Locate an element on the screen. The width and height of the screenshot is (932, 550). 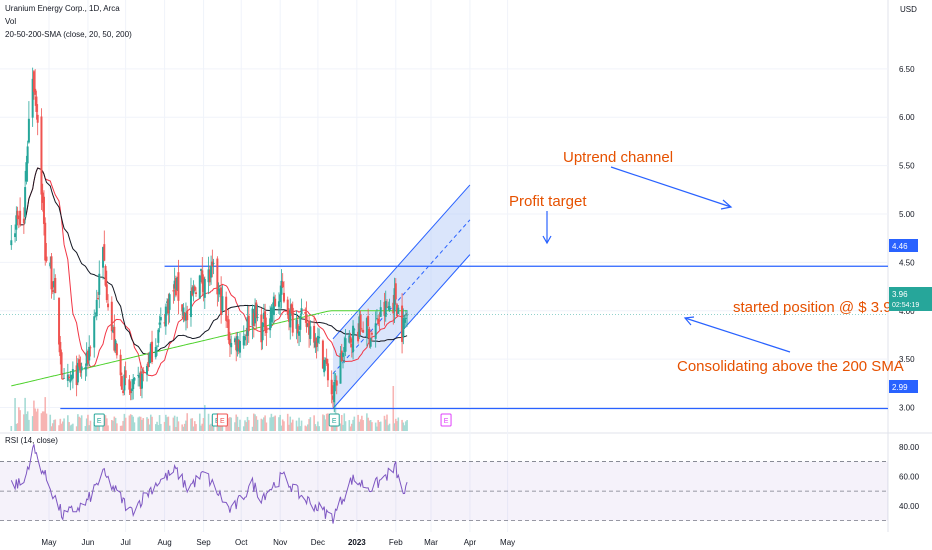
earnings-markers: EEEEE is located at coordinates (272, 420).